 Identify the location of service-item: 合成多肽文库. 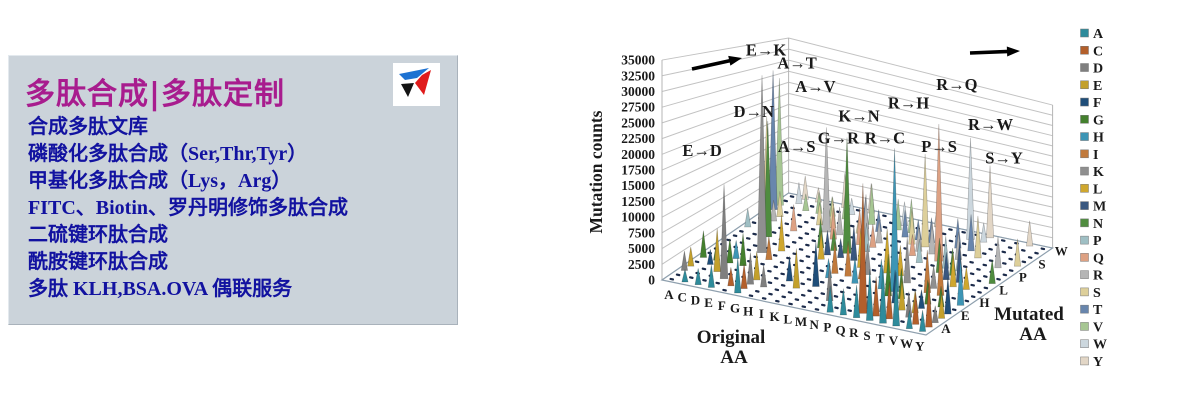
(88, 127).